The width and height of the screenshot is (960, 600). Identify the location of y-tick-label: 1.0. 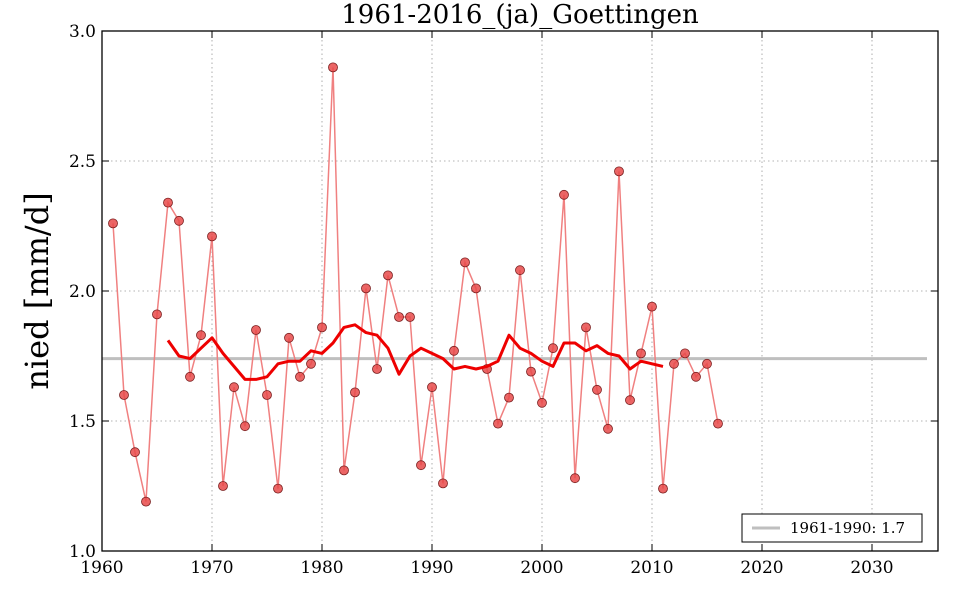
(82, 552).